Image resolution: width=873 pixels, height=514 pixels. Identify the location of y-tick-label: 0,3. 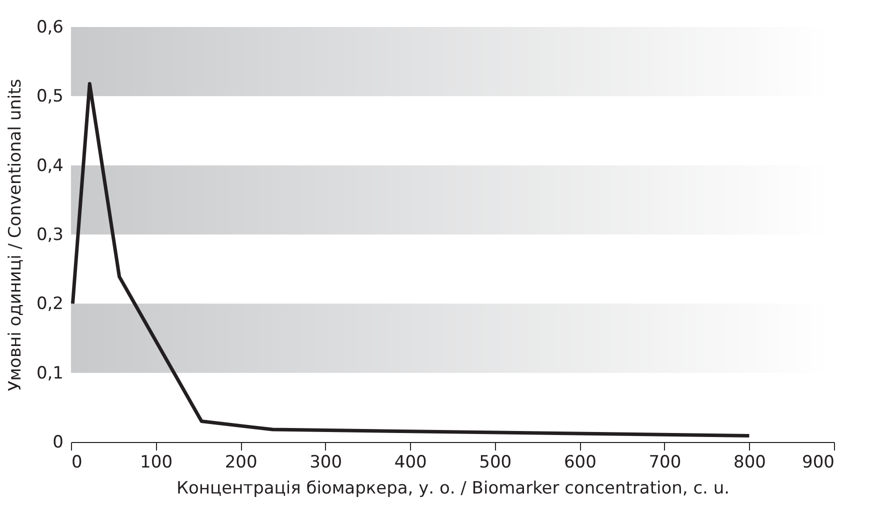
(50, 235).